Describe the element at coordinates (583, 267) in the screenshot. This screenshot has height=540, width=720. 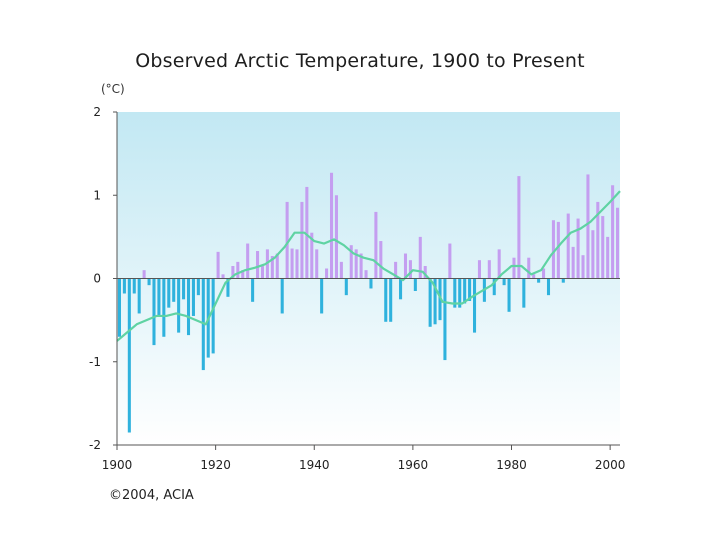
I see `bar-1994` at that location.